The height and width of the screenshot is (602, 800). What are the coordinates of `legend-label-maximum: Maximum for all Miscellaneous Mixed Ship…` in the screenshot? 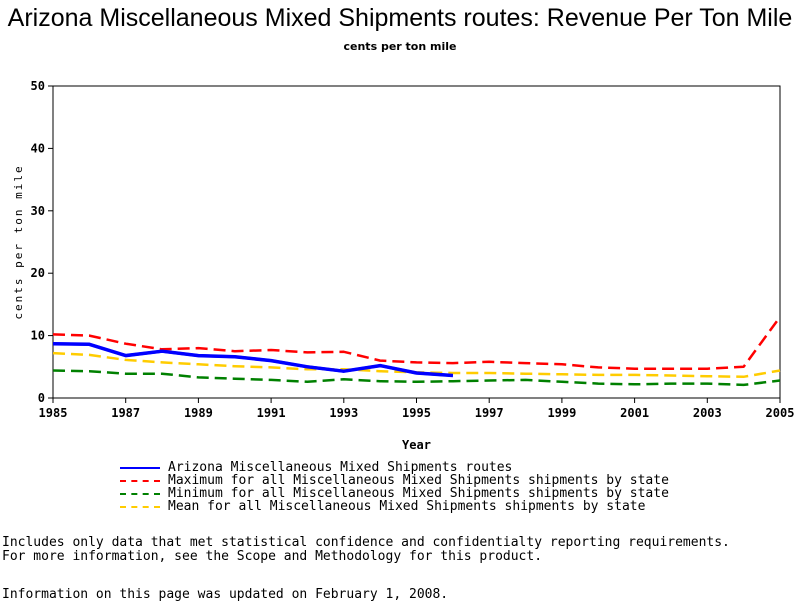 It's located at (418, 480).